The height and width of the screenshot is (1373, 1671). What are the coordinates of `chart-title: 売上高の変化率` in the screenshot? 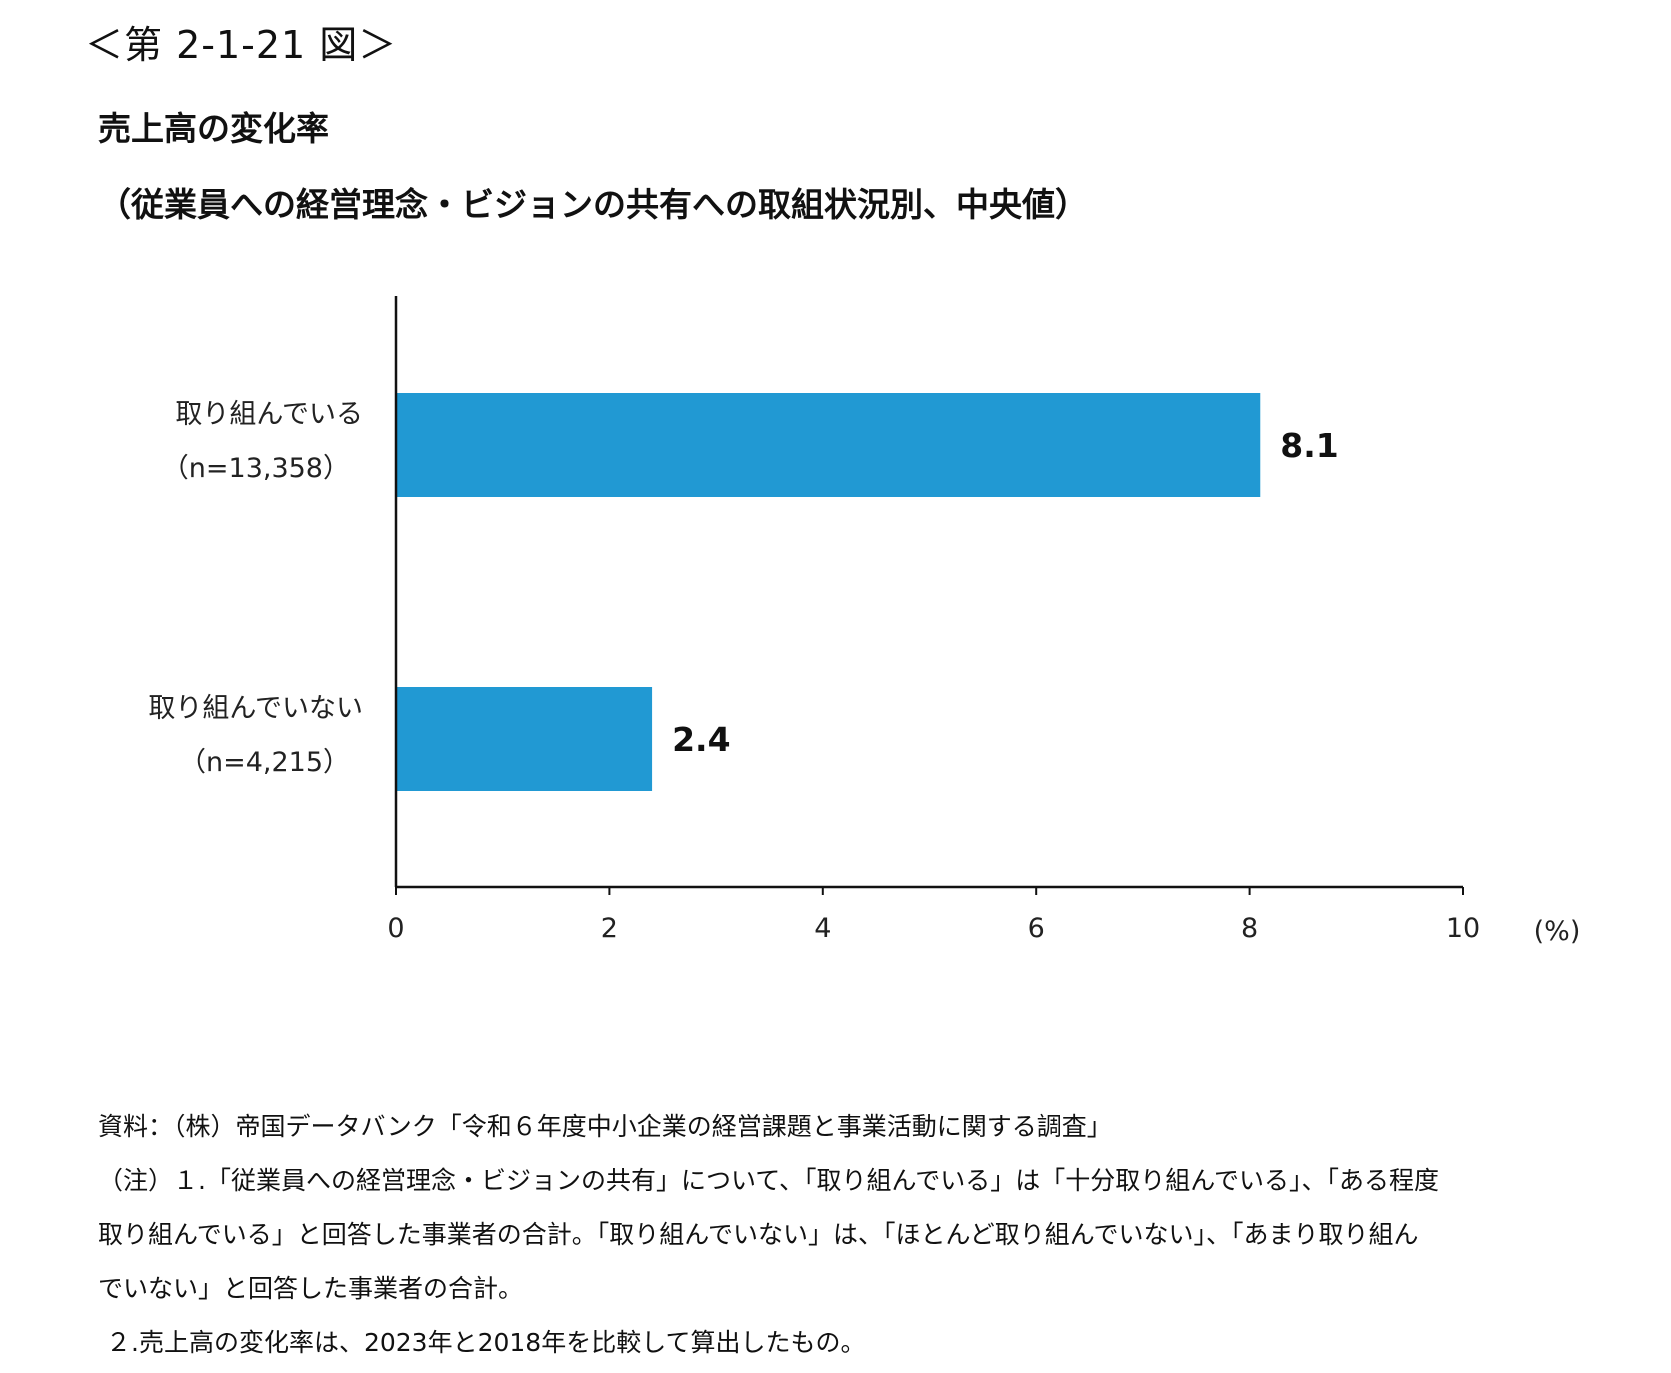 It's located at (213, 128).